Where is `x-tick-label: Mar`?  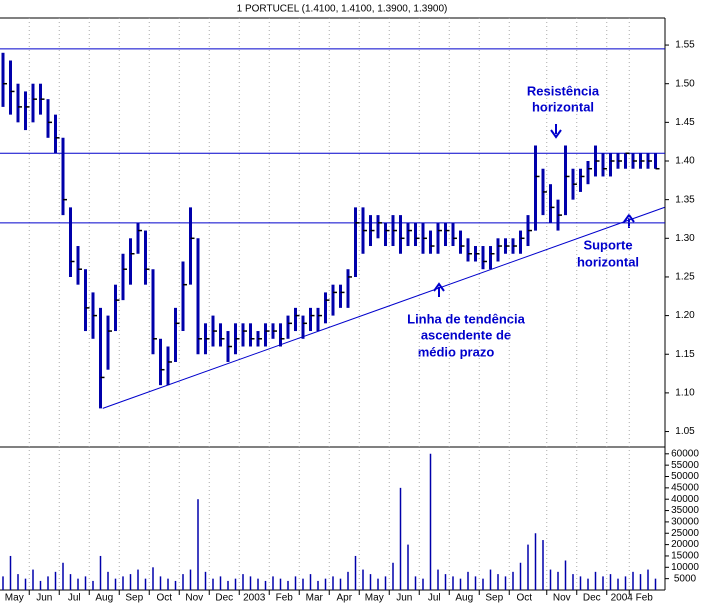 x-tick-label: Mar is located at coordinates (315, 598).